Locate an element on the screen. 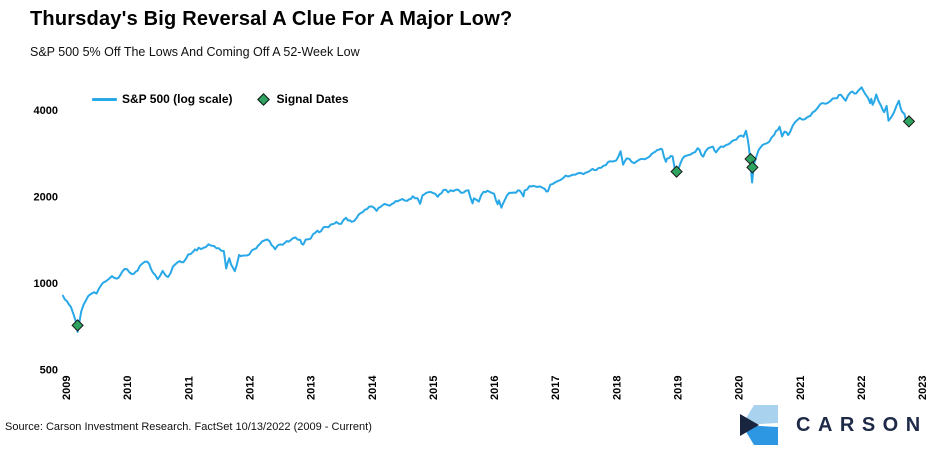 Image resolution: width=941 pixels, height=450 pixels. y-tick-label: 4000 is located at coordinates (46, 111).